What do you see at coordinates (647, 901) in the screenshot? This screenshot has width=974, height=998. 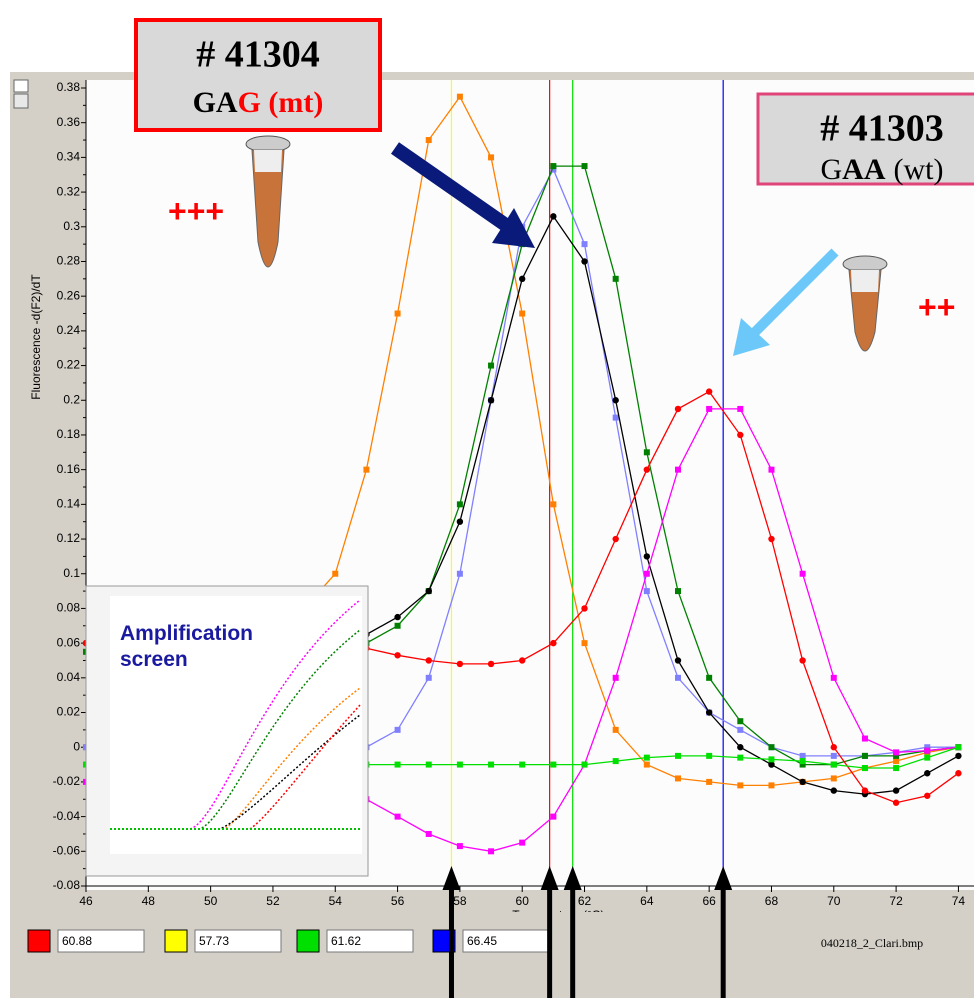 I see `x-tick-label: 64` at bounding box center [647, 901].